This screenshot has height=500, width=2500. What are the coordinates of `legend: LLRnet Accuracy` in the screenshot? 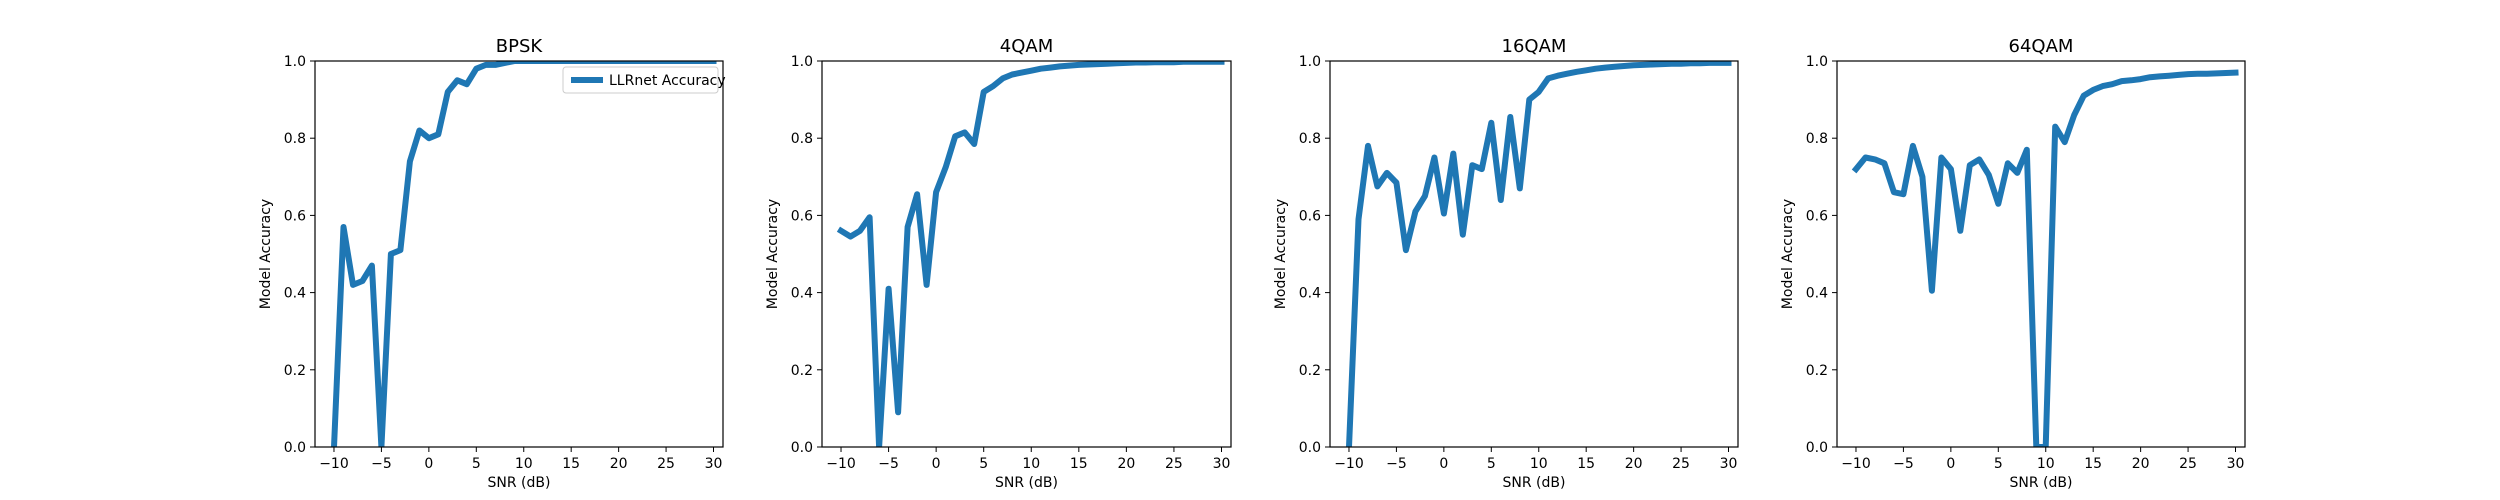 It's located at (644, 80).